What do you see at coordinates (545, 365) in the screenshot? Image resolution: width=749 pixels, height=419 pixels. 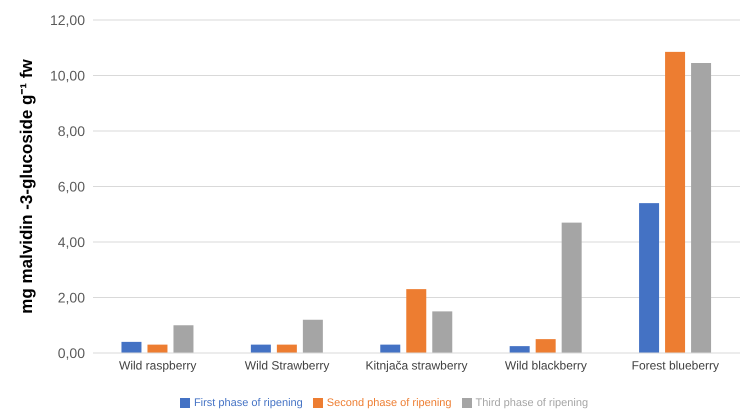 I see `x-tick-label: Wild blackberry` at bounding box center [545, 365].